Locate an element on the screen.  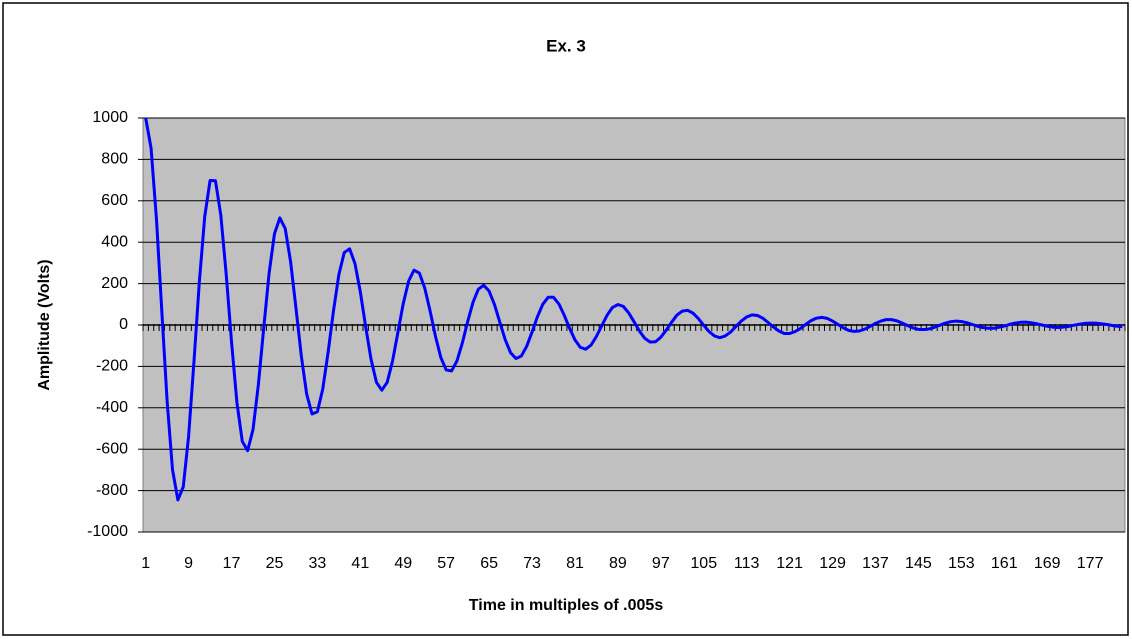
x-tick-label: 121 is located at coordinates (789, 563).